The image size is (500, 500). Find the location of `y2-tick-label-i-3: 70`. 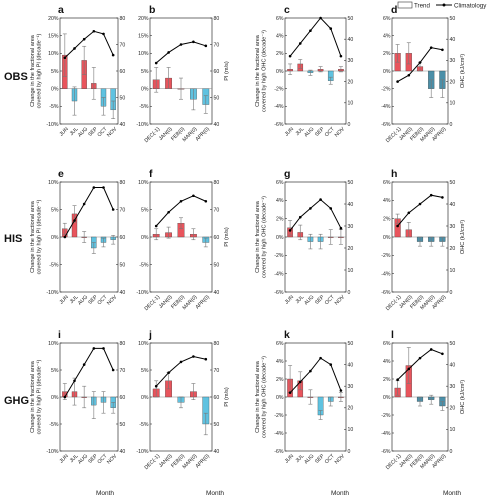

y2-tick-label-i-3: 70 is located at coordinates (123, 371).